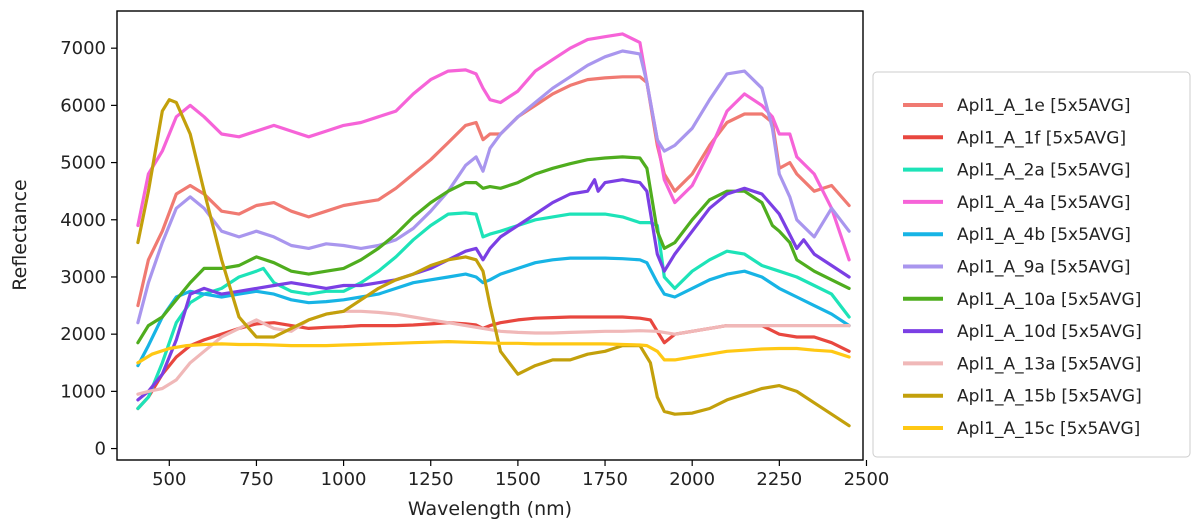 This screenshot has width=1197, height=523. I want to click on x-tick-label: 1000, so click(344, 479).